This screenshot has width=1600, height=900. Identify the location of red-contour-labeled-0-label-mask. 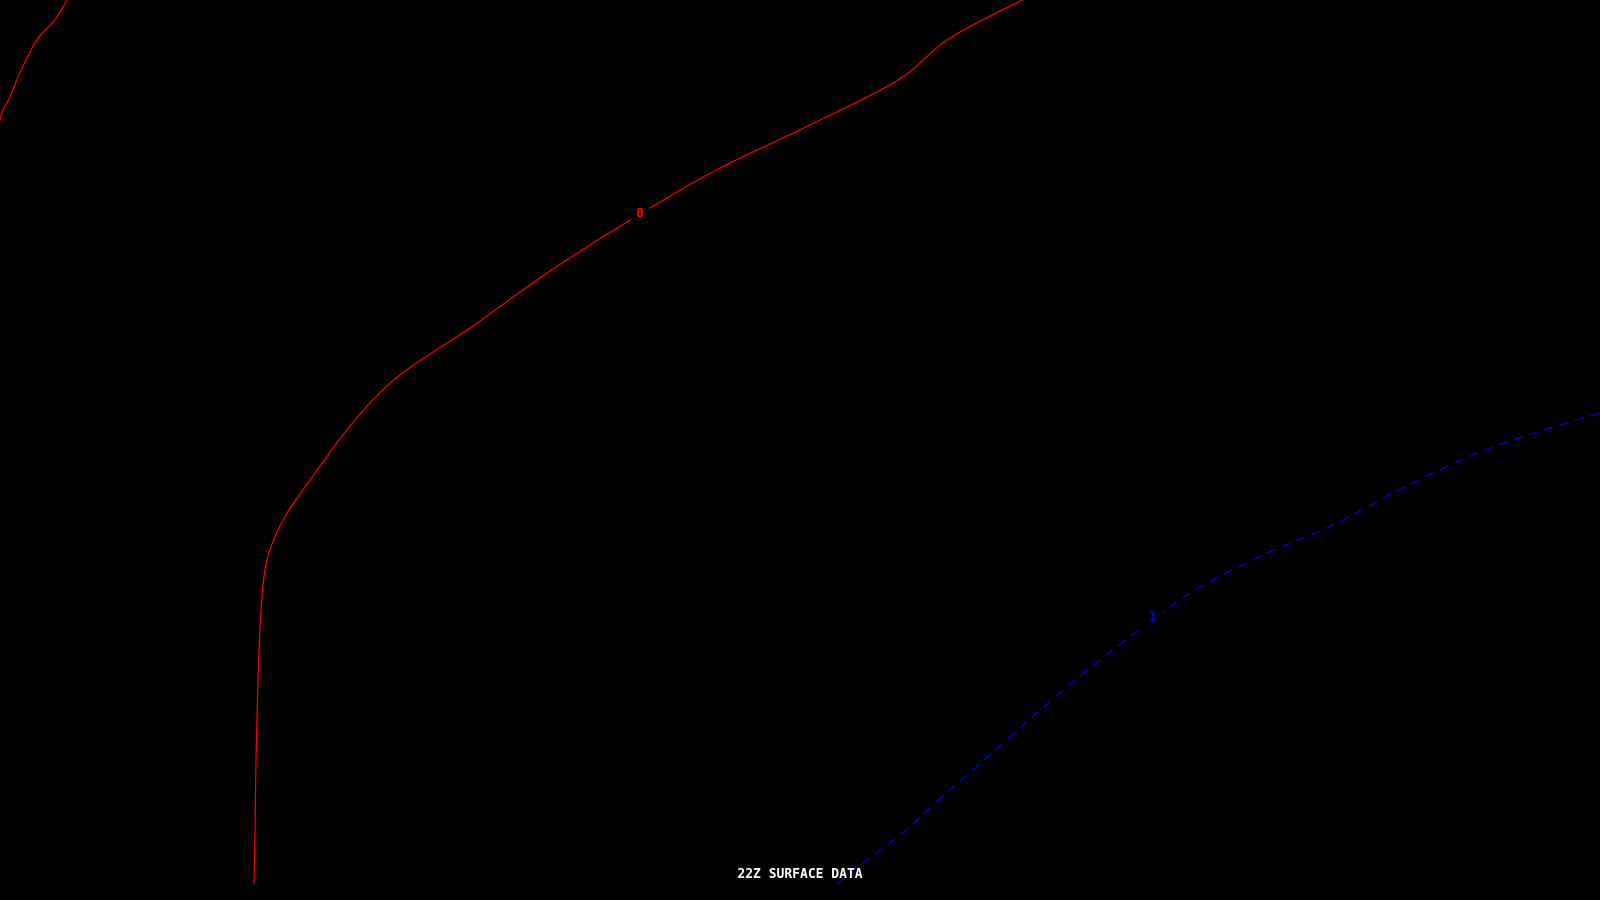
(640, 214).